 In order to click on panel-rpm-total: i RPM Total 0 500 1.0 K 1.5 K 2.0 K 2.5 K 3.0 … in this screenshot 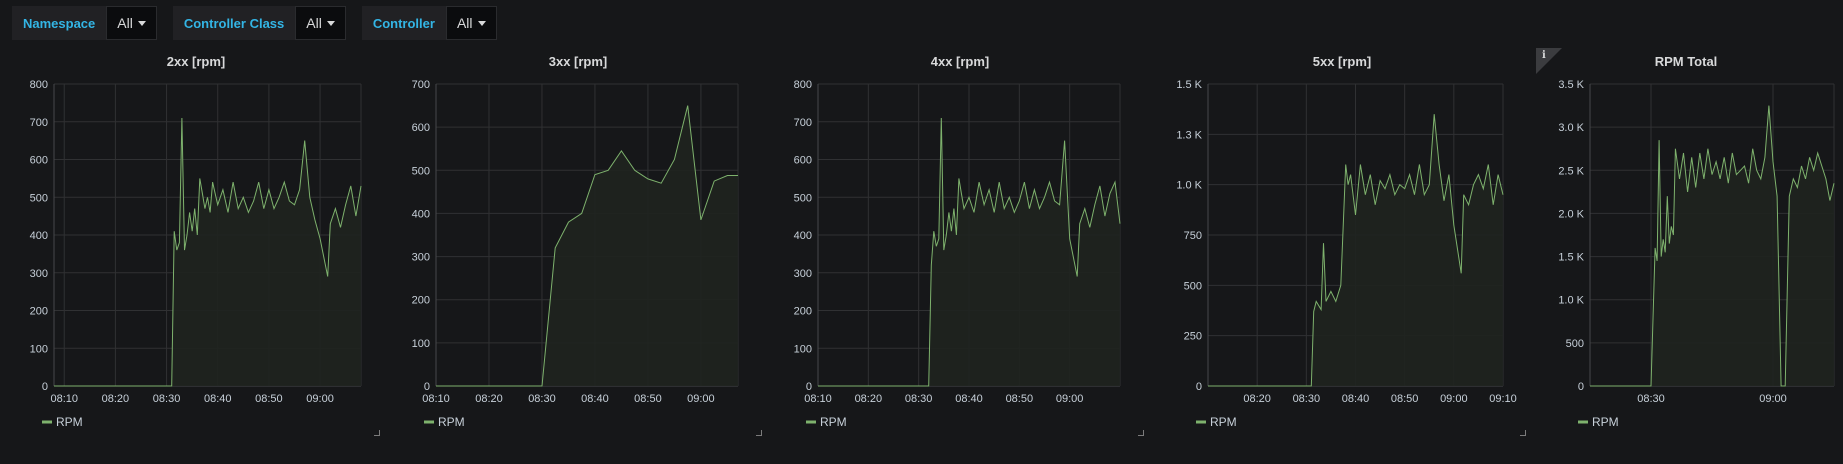, I will do `click(1686, 244)`.